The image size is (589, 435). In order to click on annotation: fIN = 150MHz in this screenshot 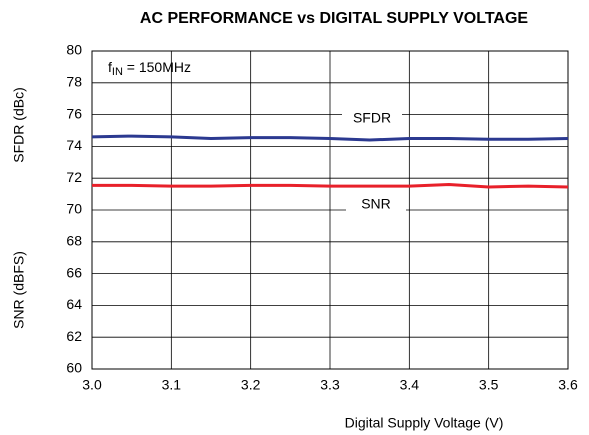, I will do `click(149, 68)`.